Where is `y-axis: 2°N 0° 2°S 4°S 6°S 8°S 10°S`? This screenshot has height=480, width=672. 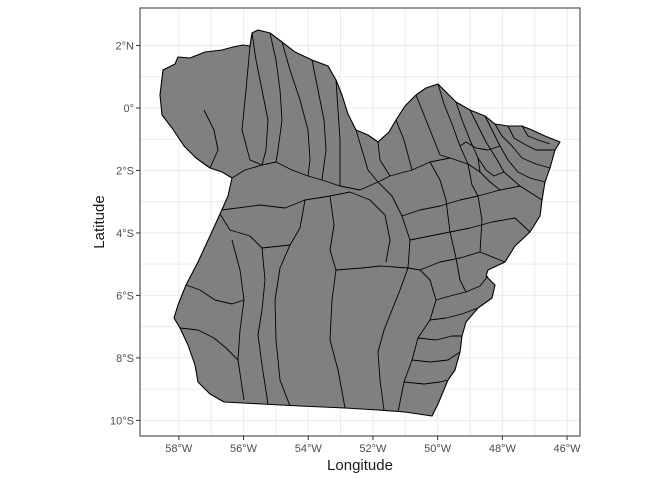
y-axis: 2°N 0° 2°S 4°S 6°S 8°S 10°S is located at coordinates (125, 233).